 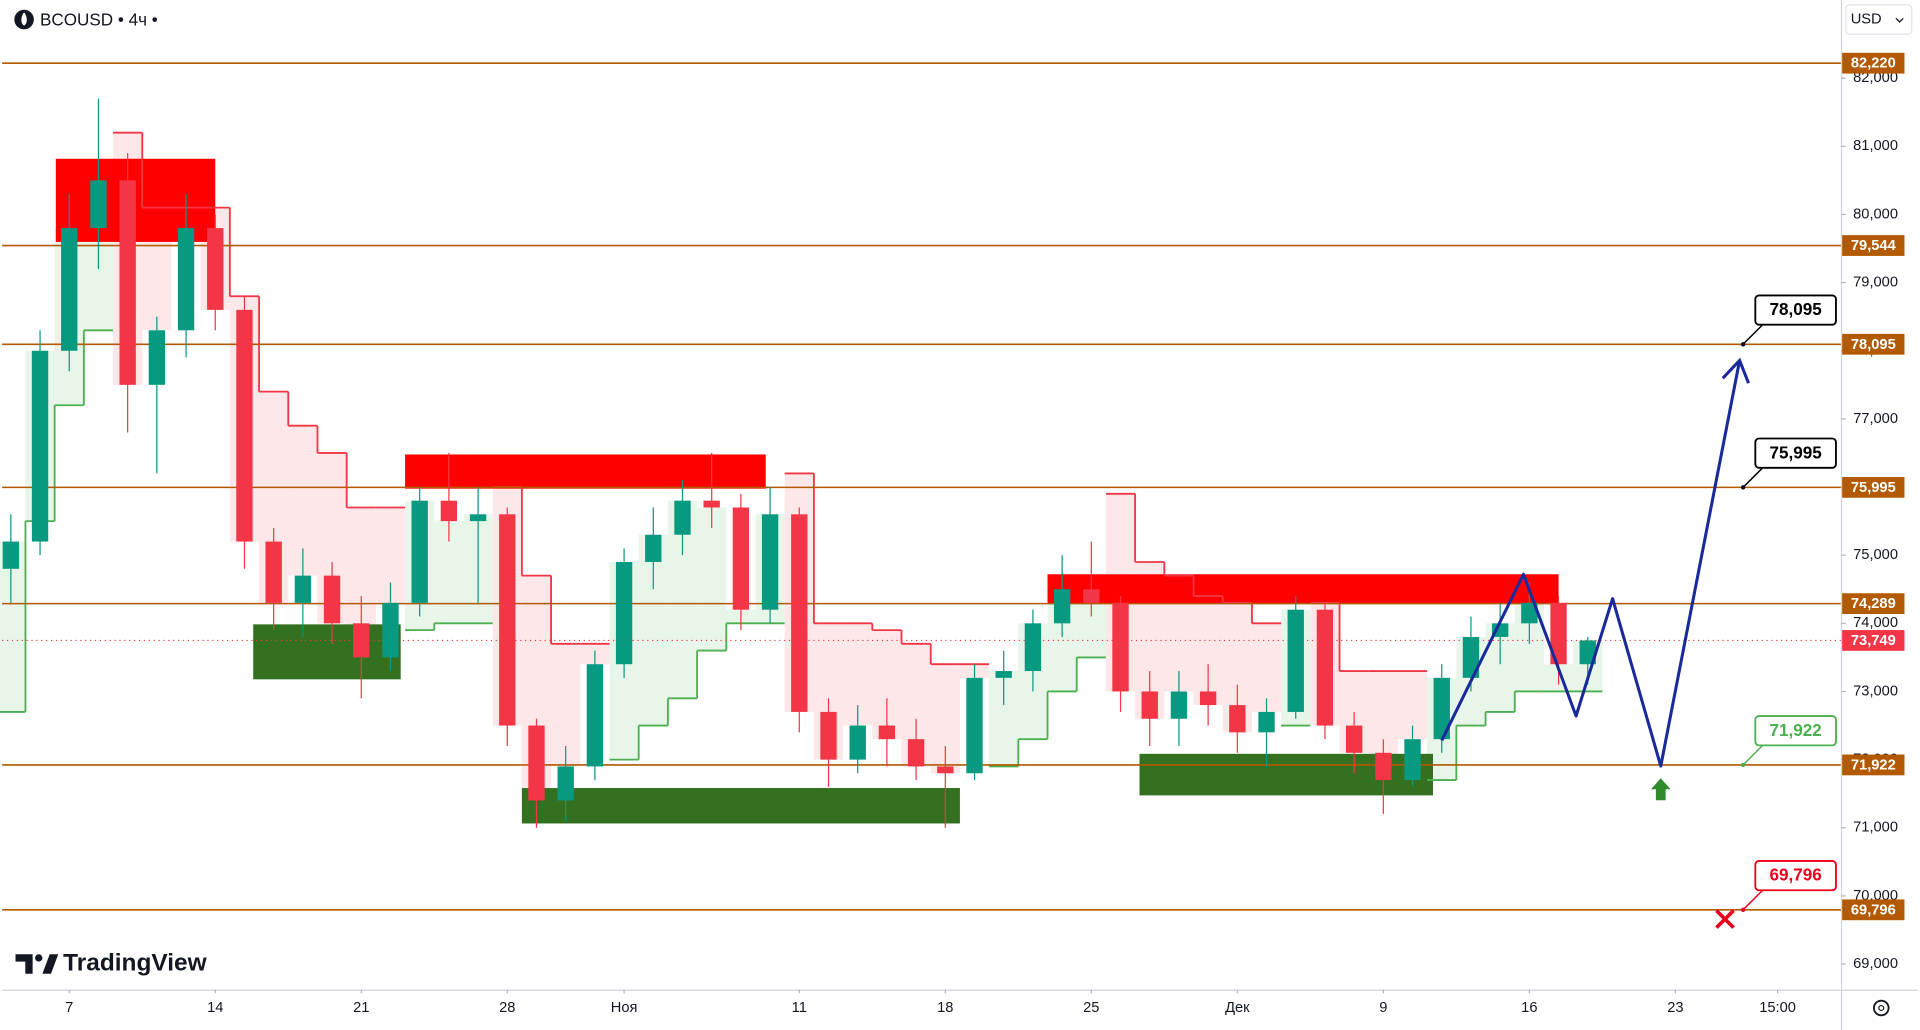 I want to click on x-tick-label: 11, so click(x=799, y=1008).